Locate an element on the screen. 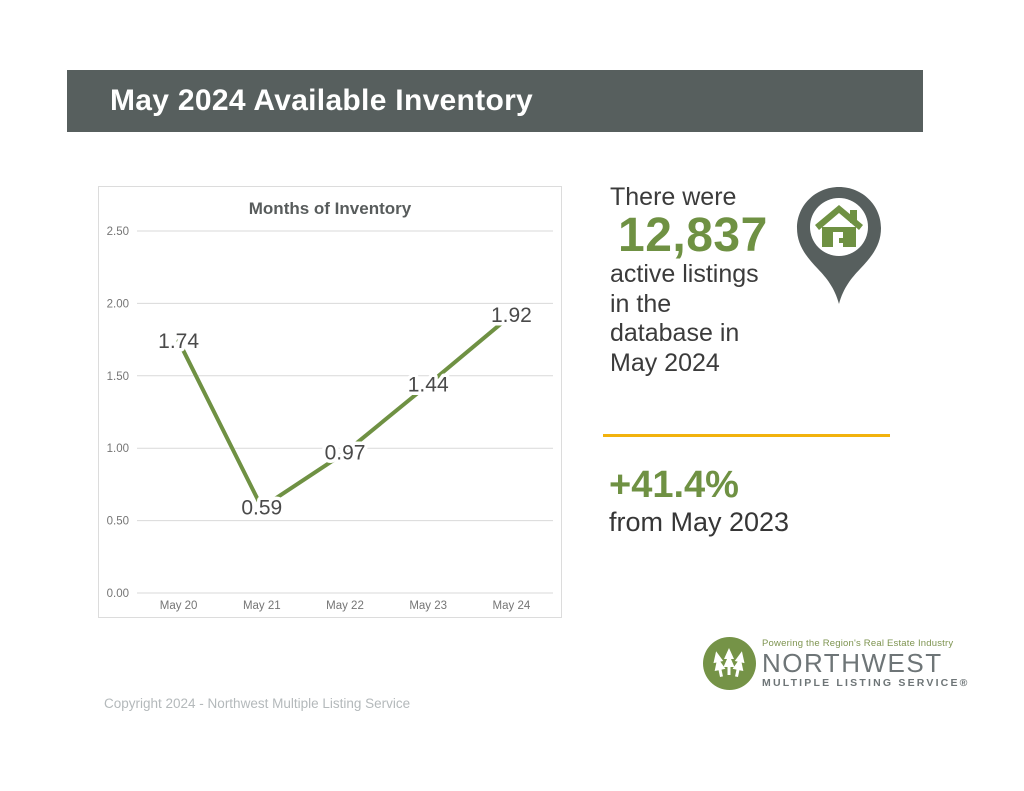 This screenshot has height=791, width=1024. y-axis-tick-label: 1.00 is located at coordinates (118, 449).